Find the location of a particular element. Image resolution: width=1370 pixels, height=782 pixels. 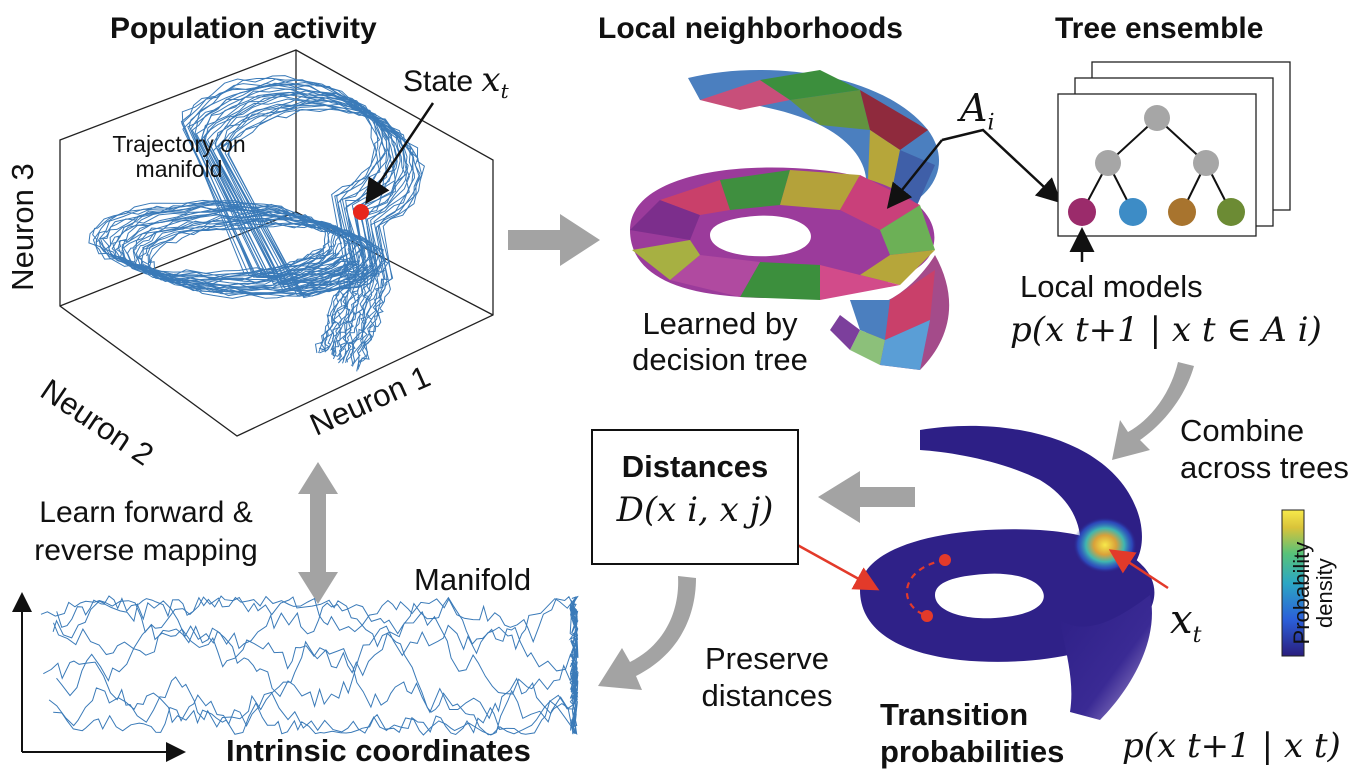

region-symbol: A is located at coordinates (974, 108).